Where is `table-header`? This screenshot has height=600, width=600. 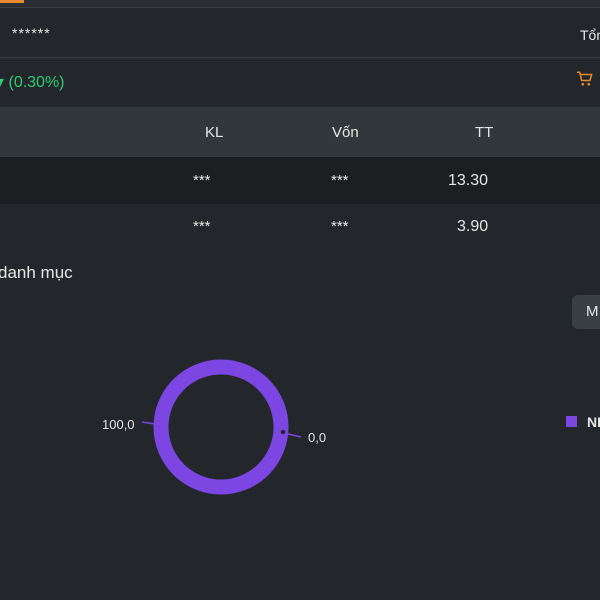 table-header is located at coordinates (300, 132).